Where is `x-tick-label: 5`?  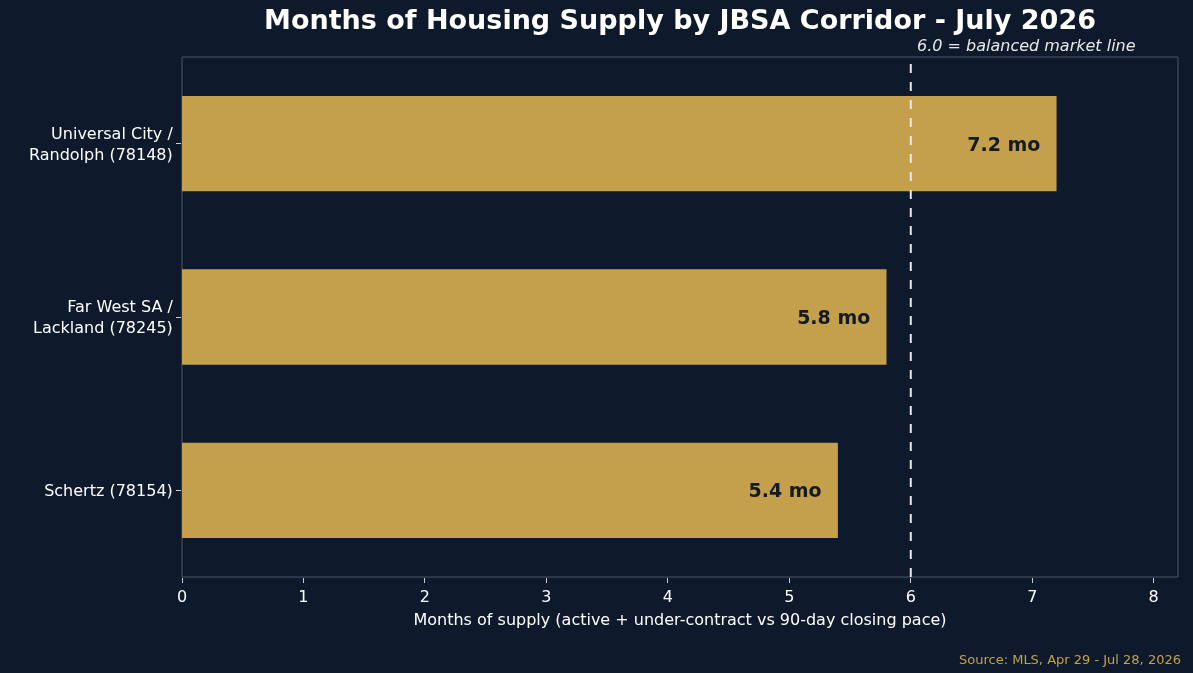 x-tick-label: 5 is located at coordinates (789, 597).